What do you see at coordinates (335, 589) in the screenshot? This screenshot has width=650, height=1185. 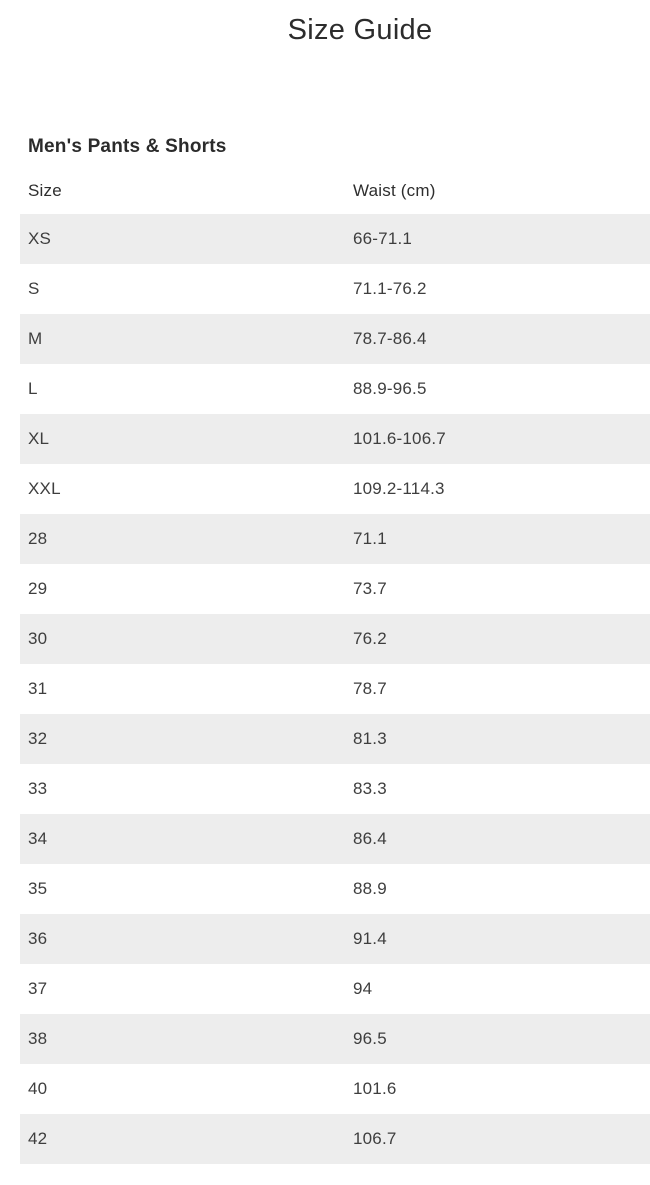 I see `table-row: 29 73.7` at bounding box center [335, 589].